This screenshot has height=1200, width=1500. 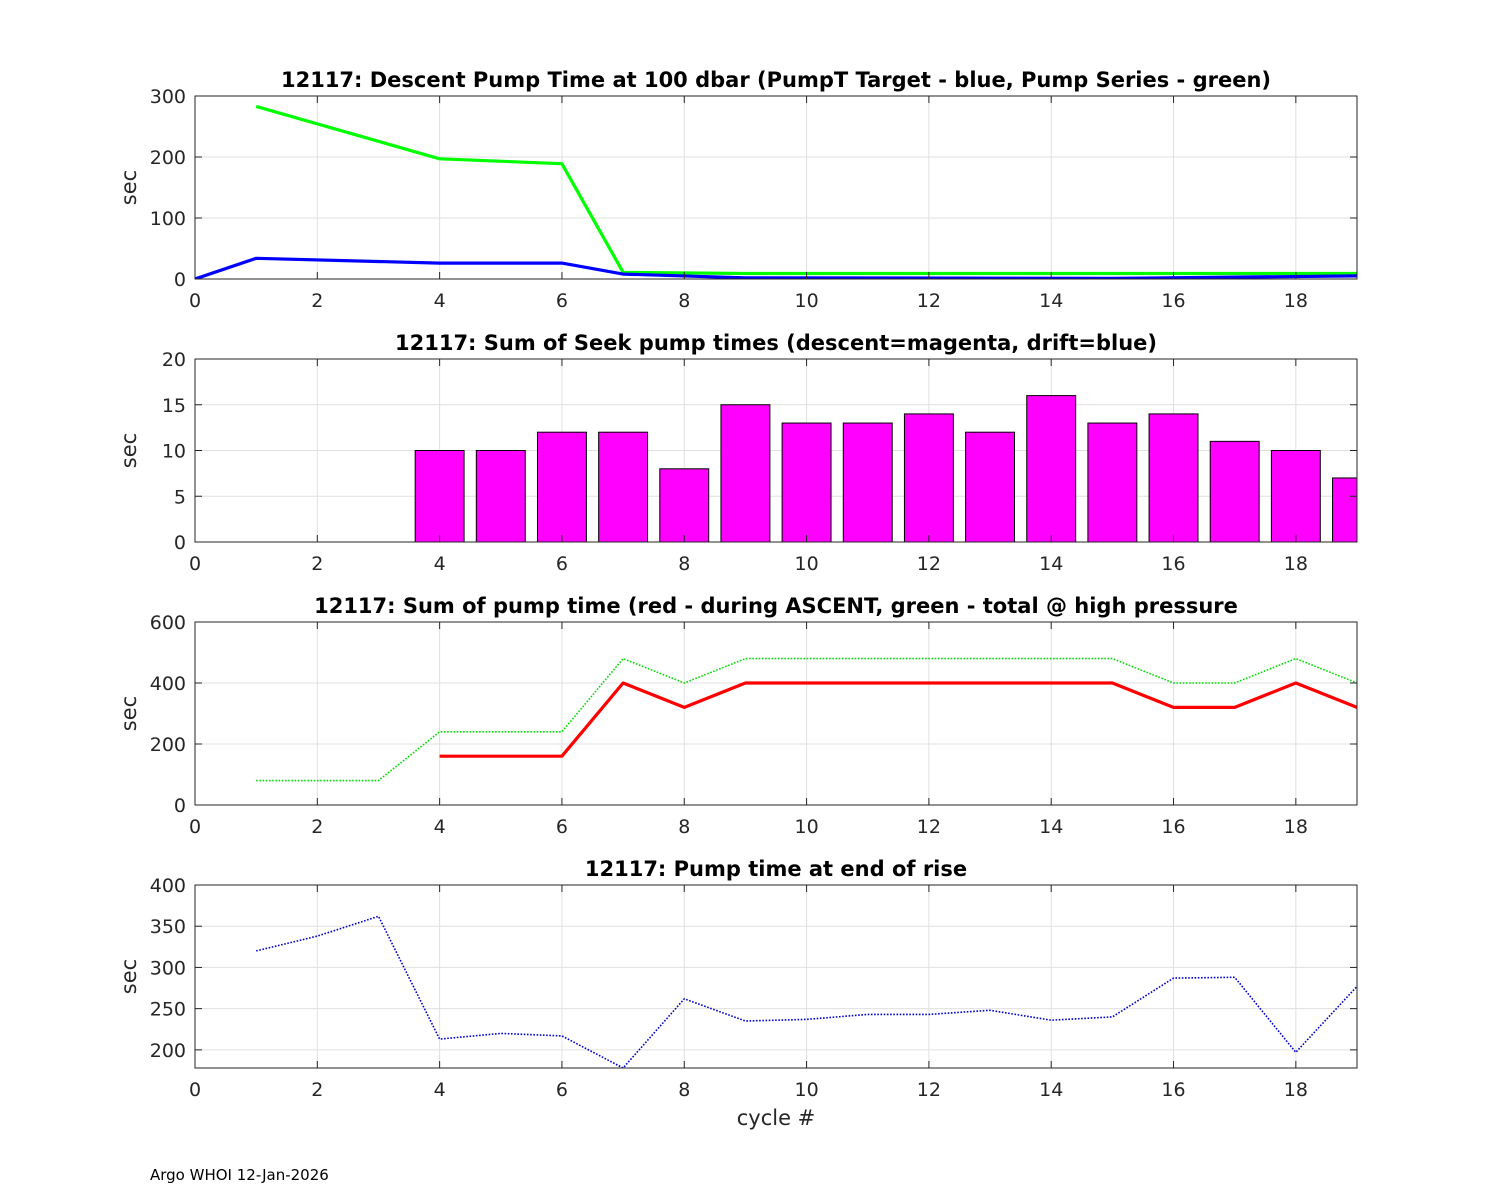 I want to click on y-tick-label: 5, so click(x=180, y=497).